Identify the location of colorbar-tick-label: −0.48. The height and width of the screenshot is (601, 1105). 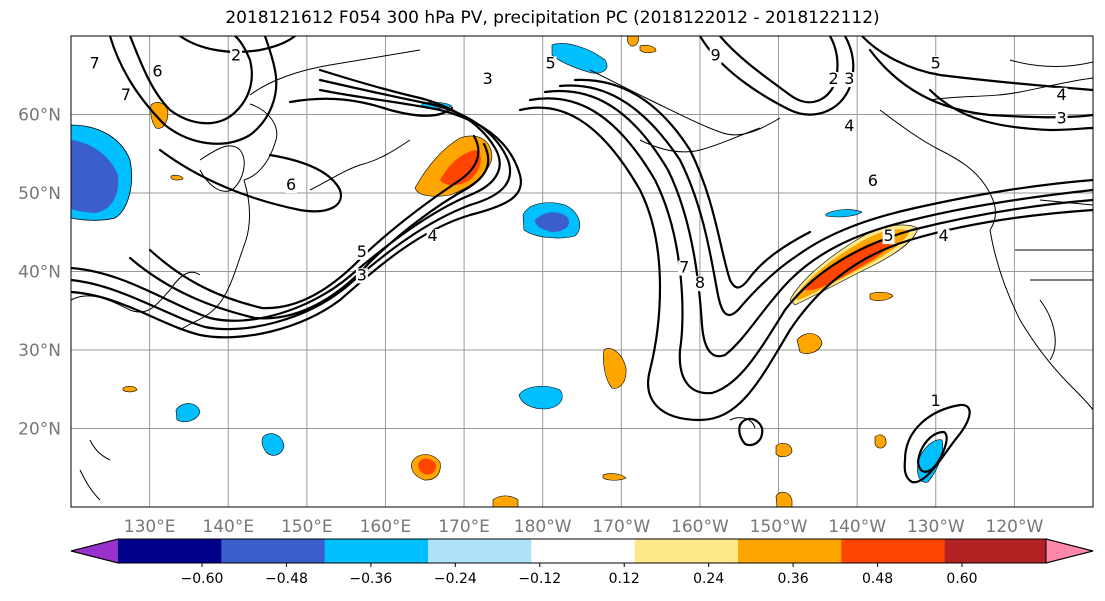
(286, 579).